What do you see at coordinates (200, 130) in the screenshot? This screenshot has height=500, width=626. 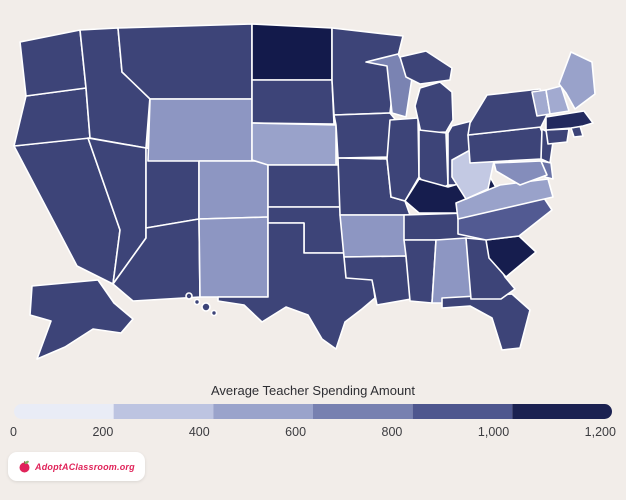 I see `state-wy` at bounding box center [200, 130].